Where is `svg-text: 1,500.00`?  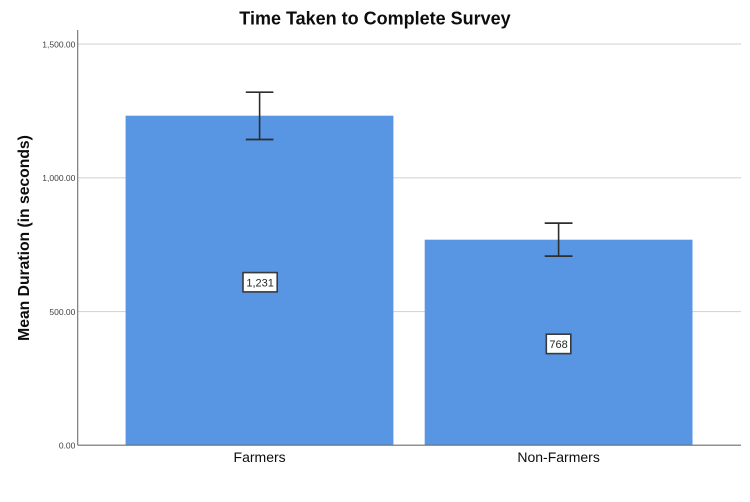 svg-text: 1,500.00 is located at coordinates (58, 44).